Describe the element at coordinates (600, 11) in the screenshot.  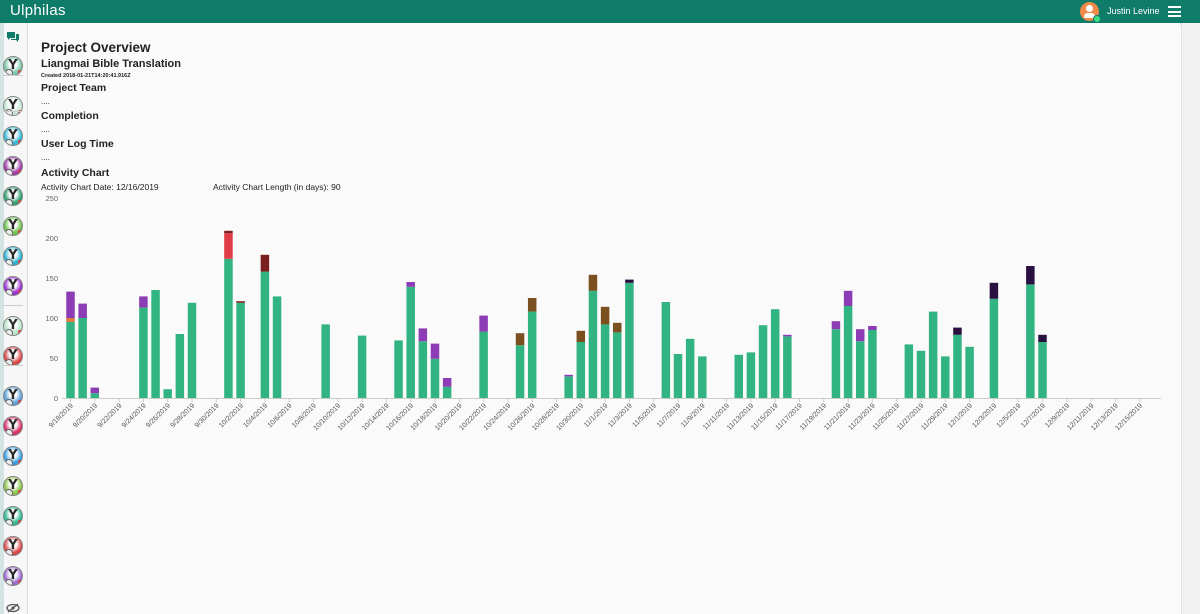
I see `top-app-bar: Ulphilas Justin Levine` at that location.